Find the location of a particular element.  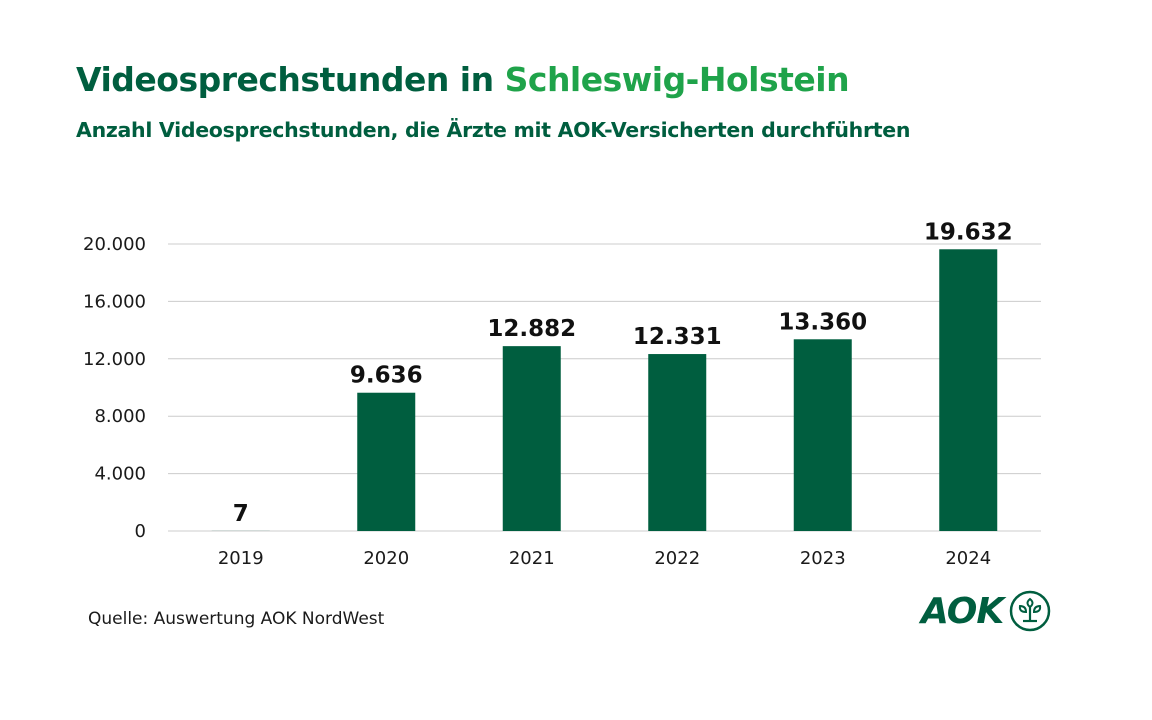

aok-logo: AOK is located at coordinates (986, 611).